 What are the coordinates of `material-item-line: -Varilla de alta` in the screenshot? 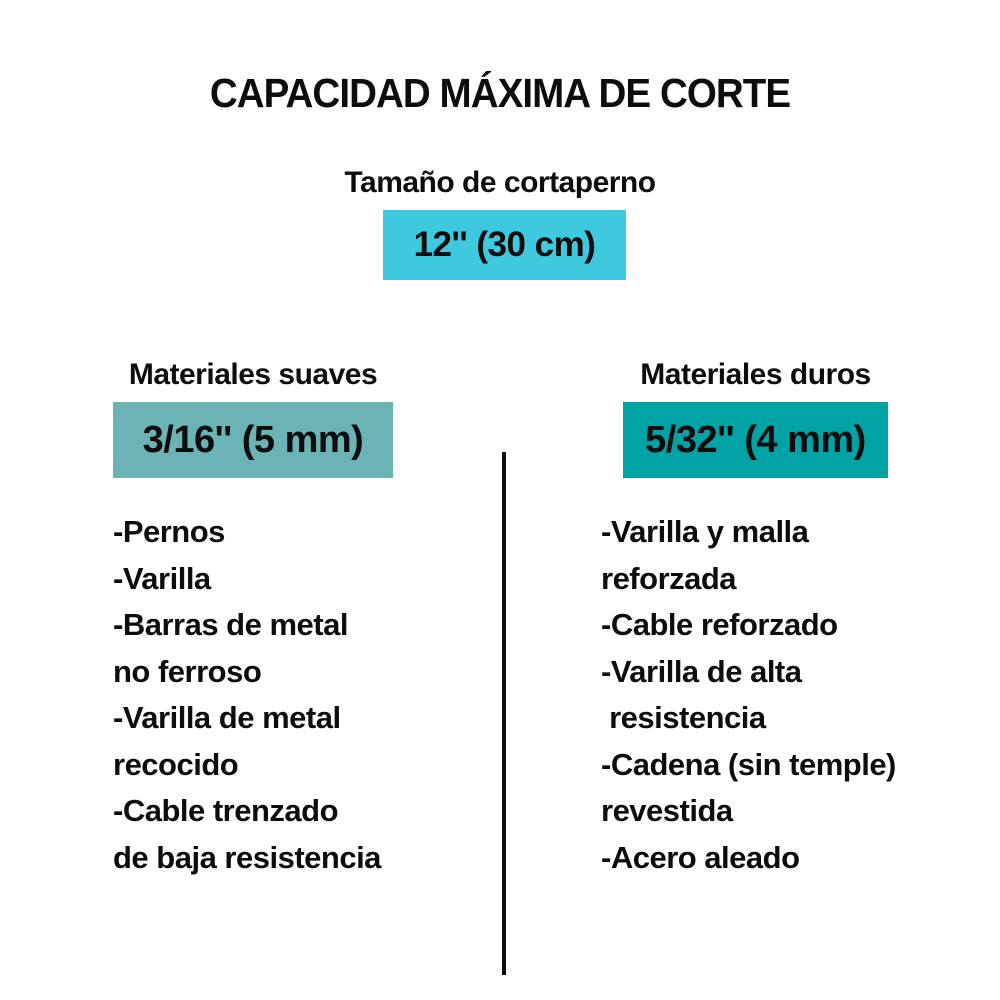 It's located at (701, 671).